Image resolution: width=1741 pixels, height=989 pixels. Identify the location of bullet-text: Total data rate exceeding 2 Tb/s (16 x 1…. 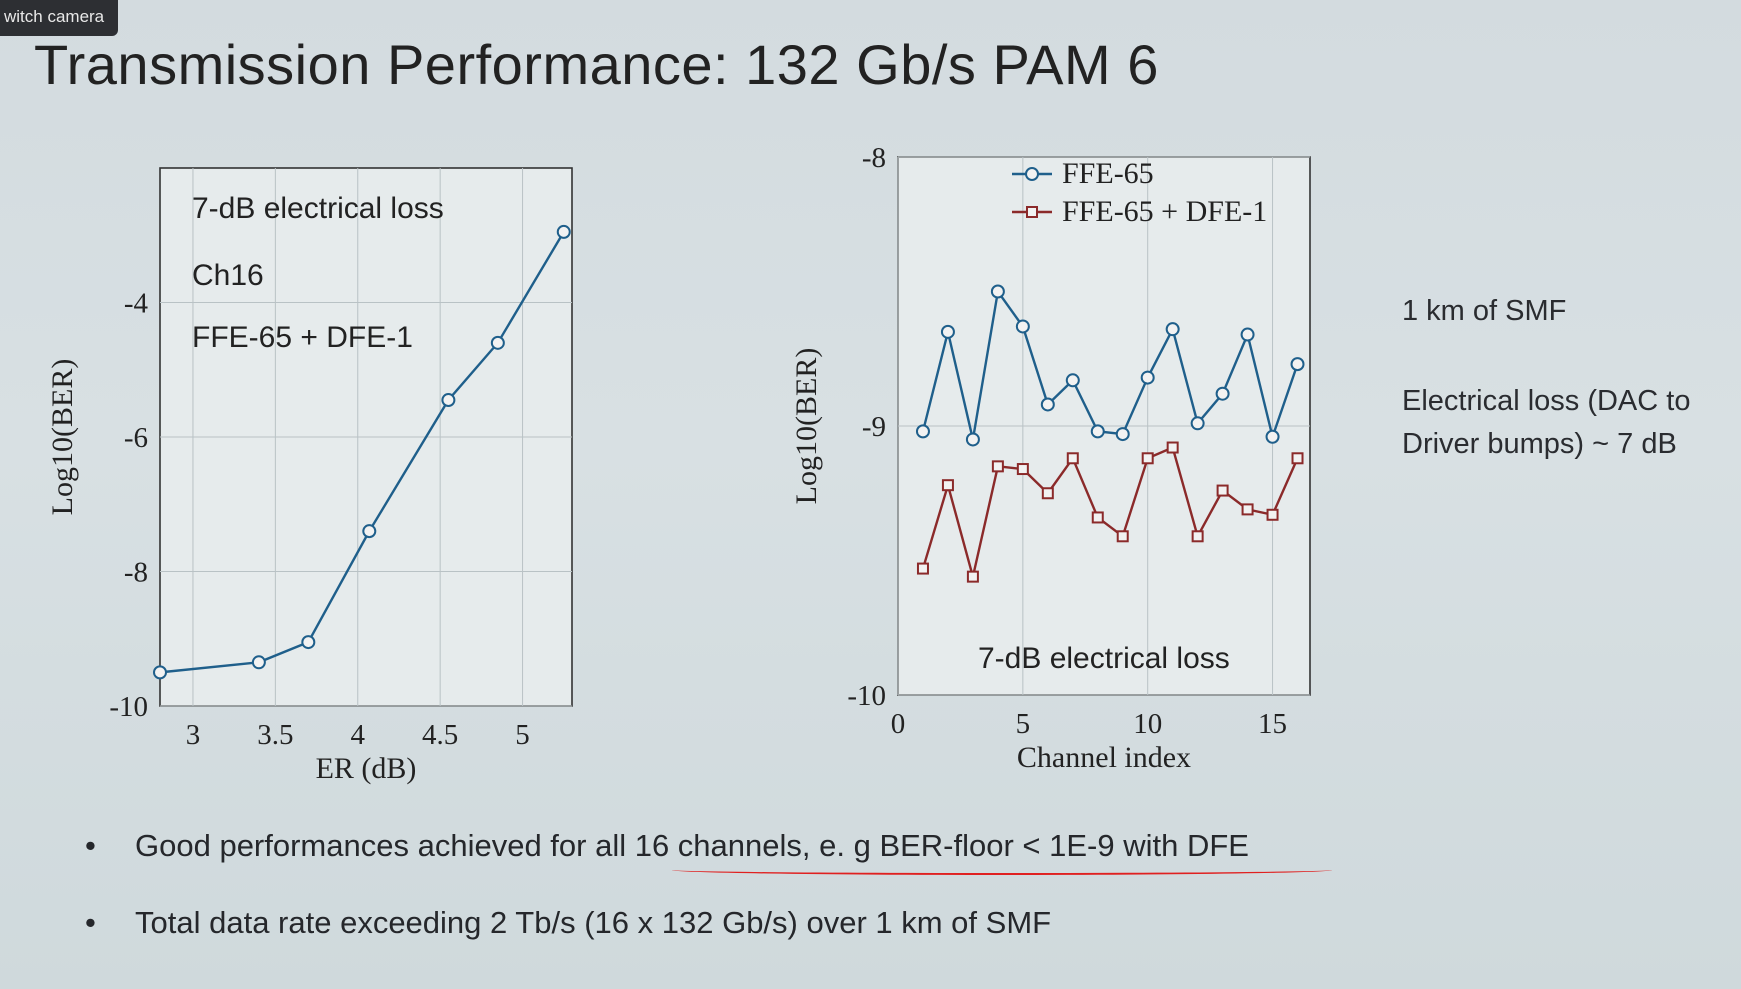
(593, 922).